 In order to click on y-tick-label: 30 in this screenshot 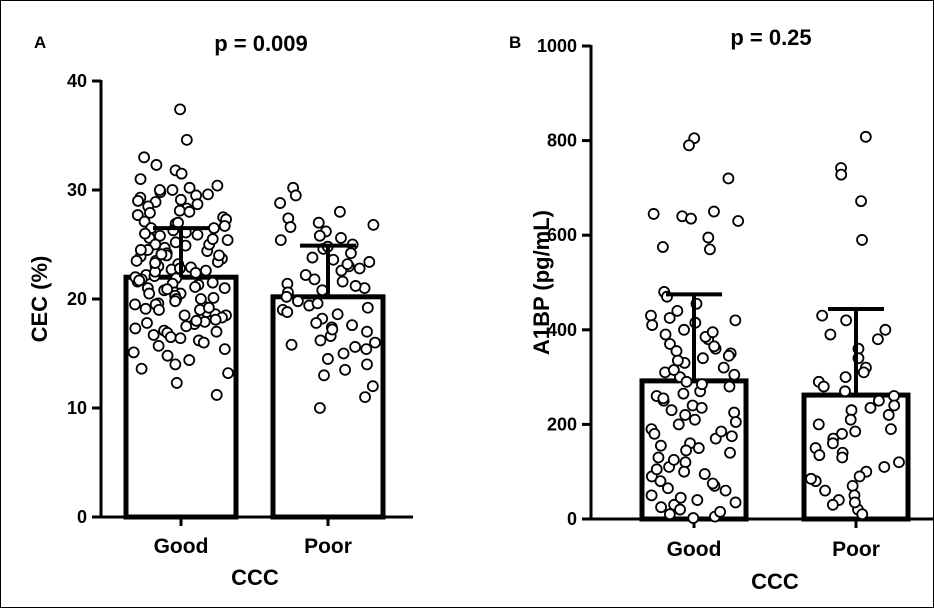, I will do `click(77, 190)`.